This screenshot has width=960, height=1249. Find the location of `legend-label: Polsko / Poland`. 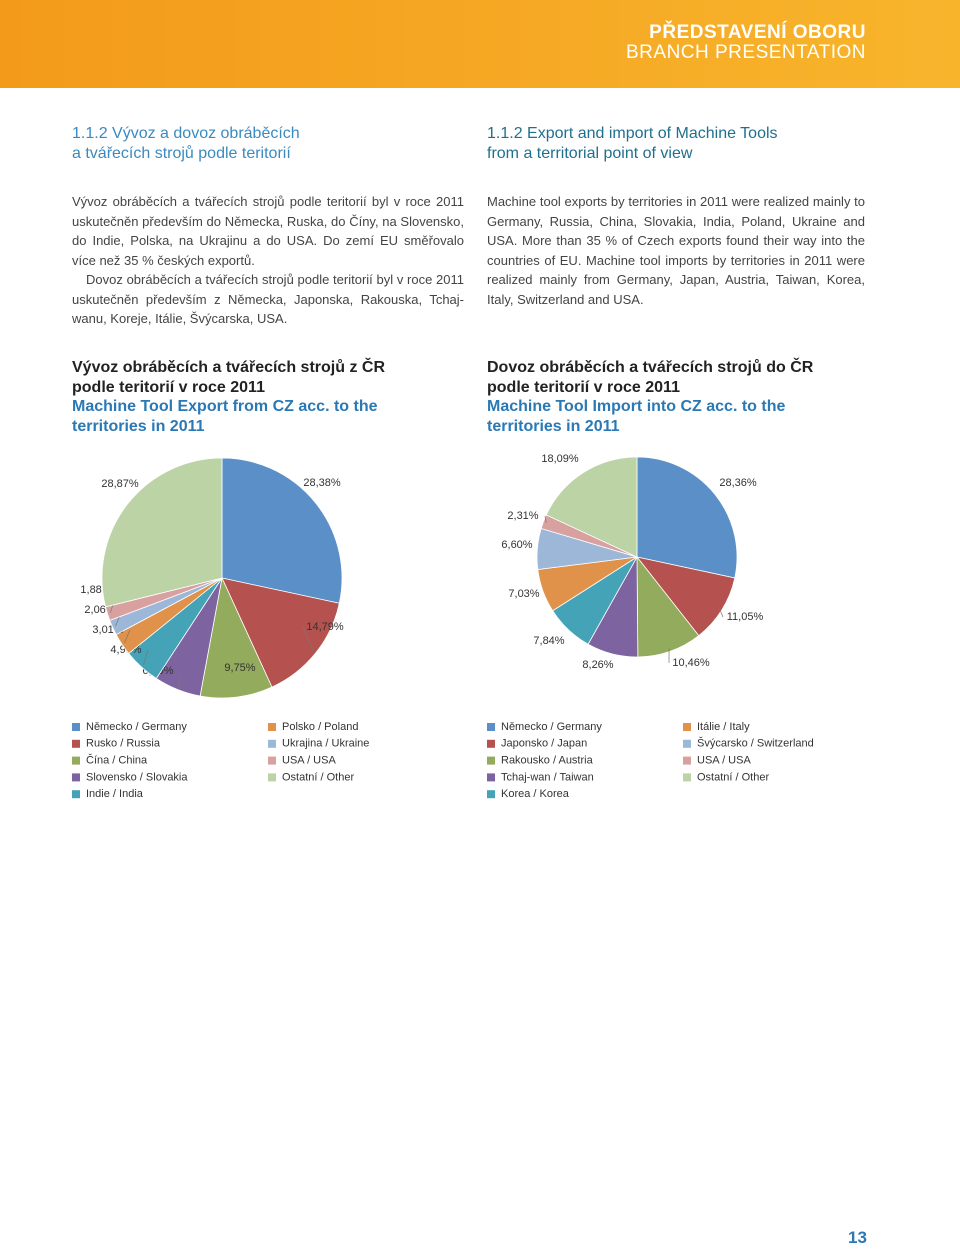

legend-label: Polsko / Poland is located at coordinates (320, 727).